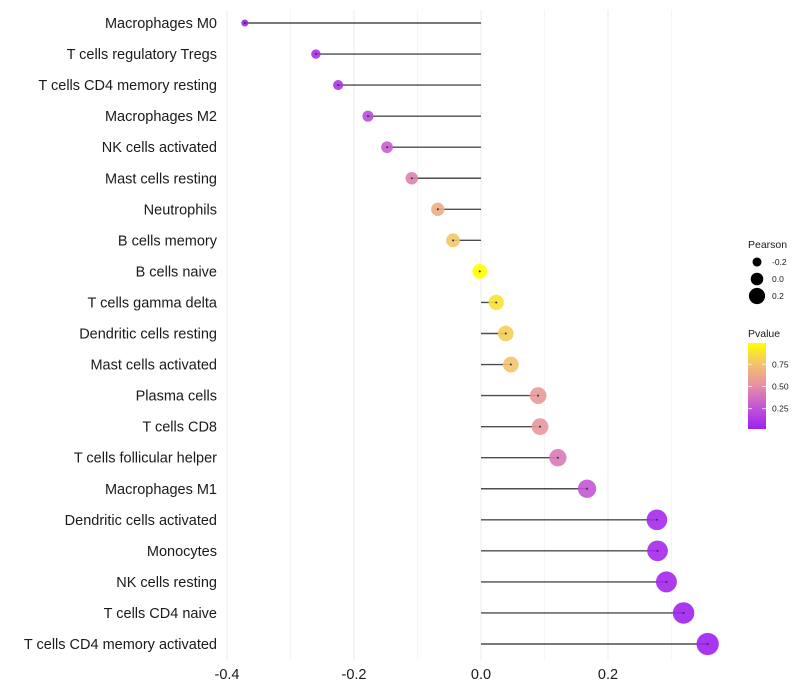 This screenshot has width=800, height=700. What do you see at coordinates (780, 364) in the screenshot?
I see `colorbar-tick-label: 0.75` at bounding box center [780, 364].